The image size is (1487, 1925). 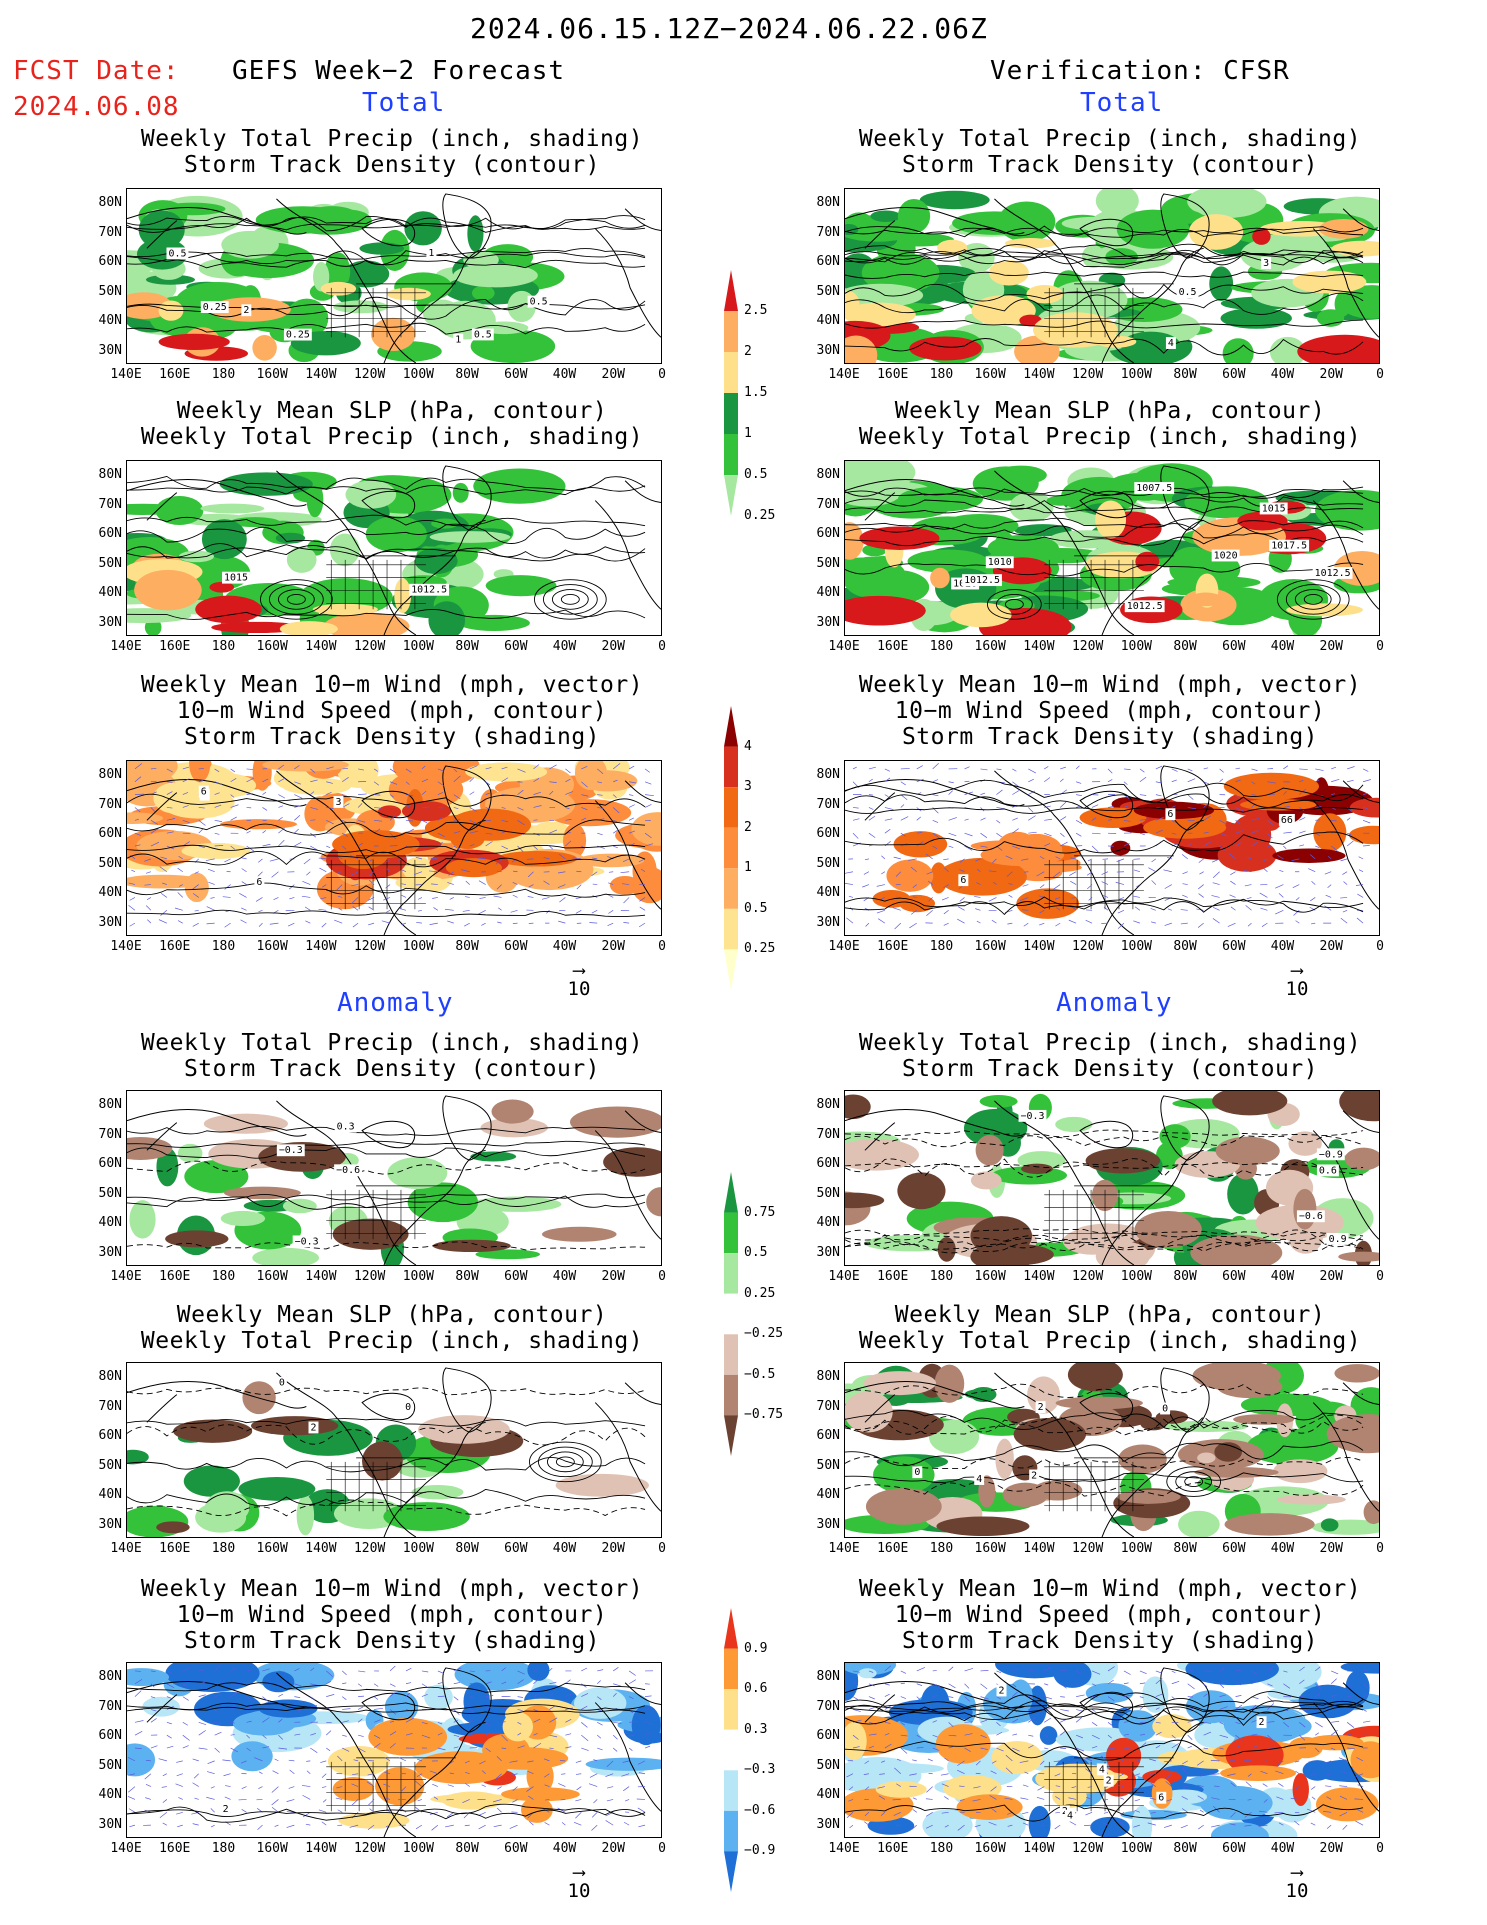 I want to click on vector-ref-r3: ⟶ 10, so click(x=1297, y=980).